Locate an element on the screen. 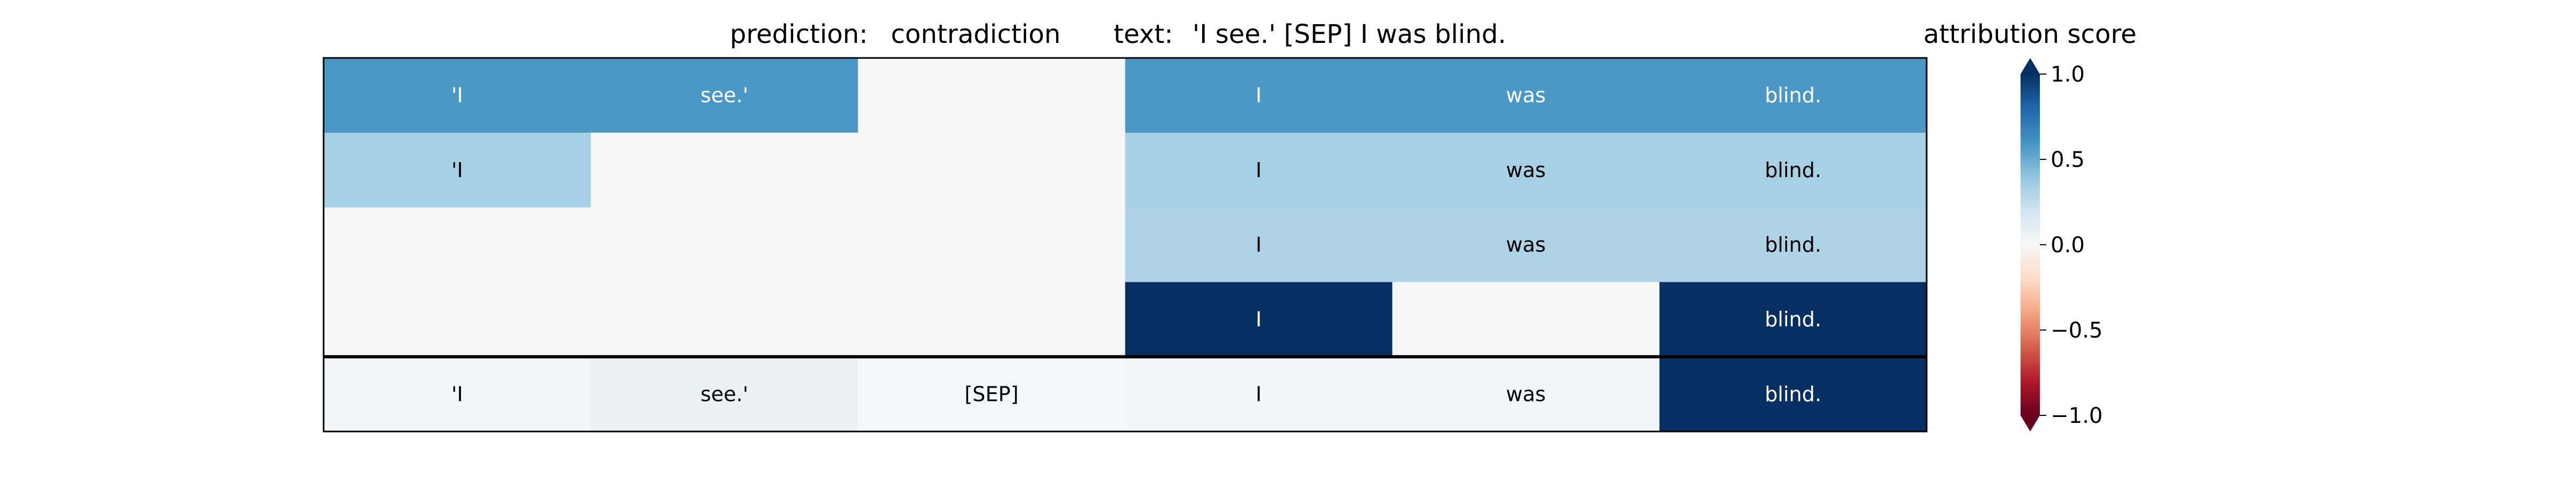  heatmap-cell-r2-c4 is located at coordinates (1526, 245).